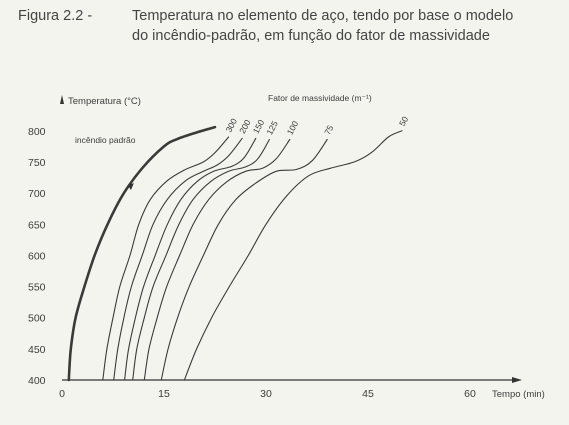  Describe the element at coordinates (403, 120) in the screenshot. I see `series-label-50: 50` at that location.